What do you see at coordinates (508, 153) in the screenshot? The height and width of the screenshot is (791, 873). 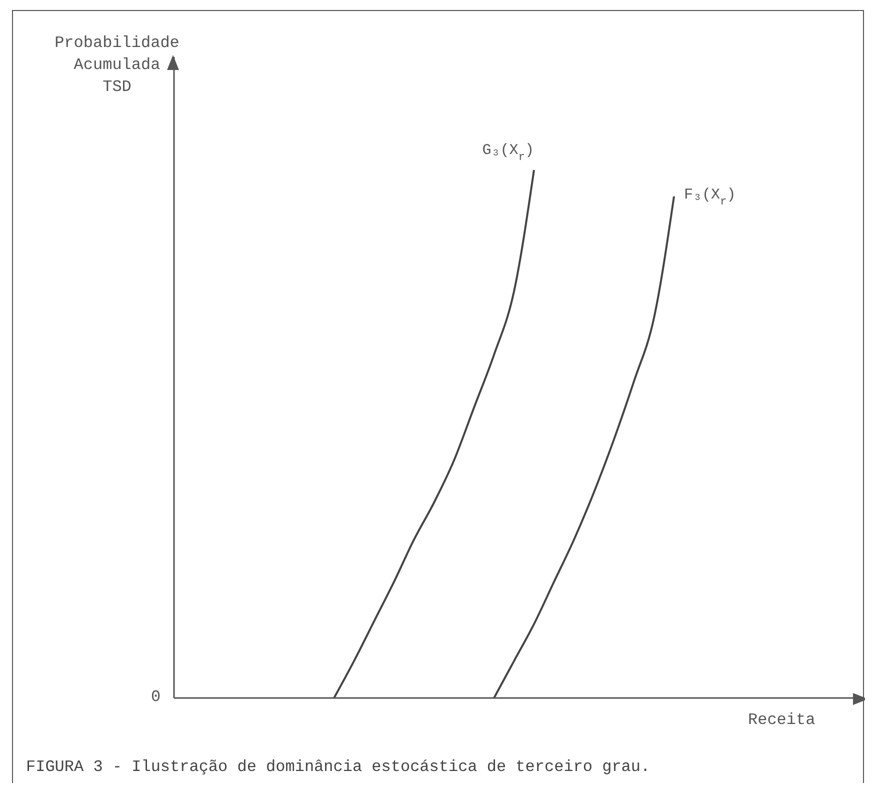 I see `series-label: G₃(X$_{r}$)` at bounding box center [508, 153].